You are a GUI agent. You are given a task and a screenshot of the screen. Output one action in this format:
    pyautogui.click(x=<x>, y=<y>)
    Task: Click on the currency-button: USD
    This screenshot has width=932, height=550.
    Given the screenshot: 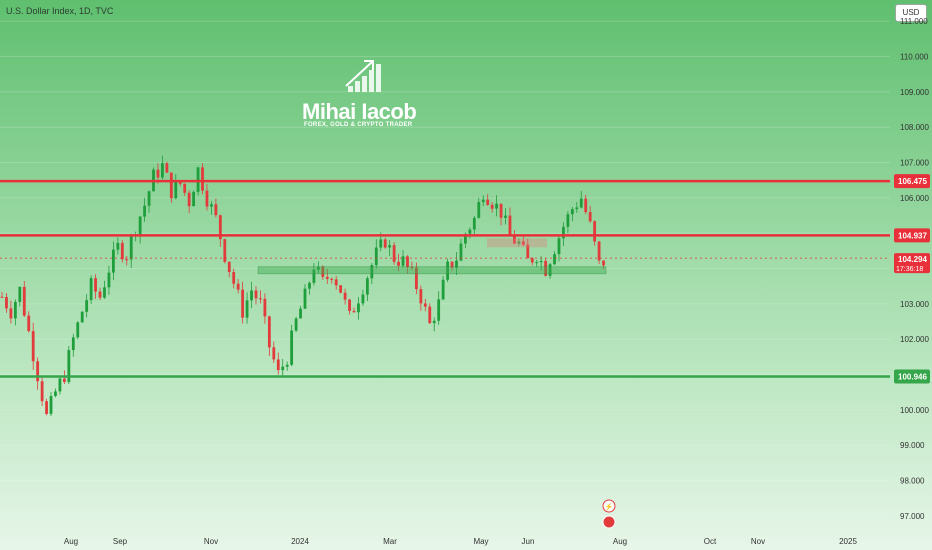 What is the action you would take?
    pyautogui.click(x=911, y=13)
    